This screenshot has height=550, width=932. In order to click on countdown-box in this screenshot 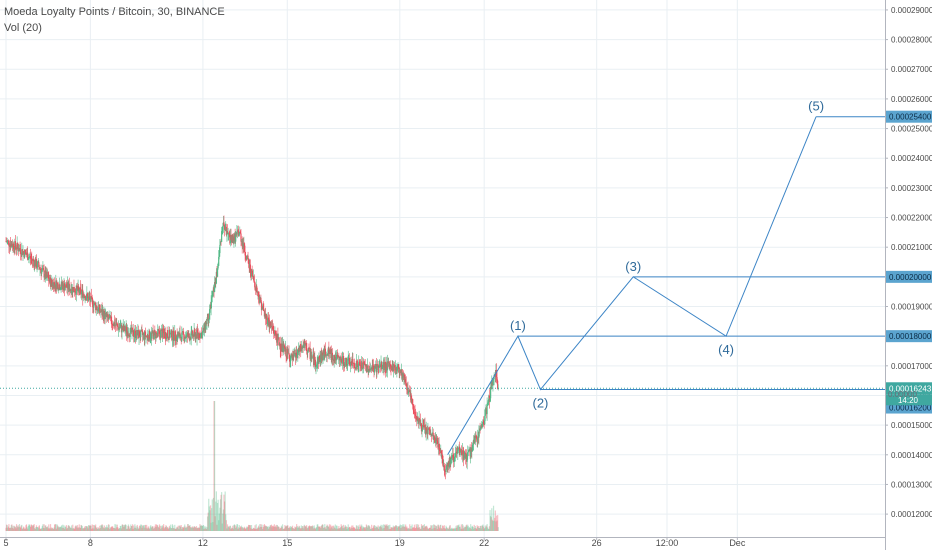, I will do `click(909, 400)`.